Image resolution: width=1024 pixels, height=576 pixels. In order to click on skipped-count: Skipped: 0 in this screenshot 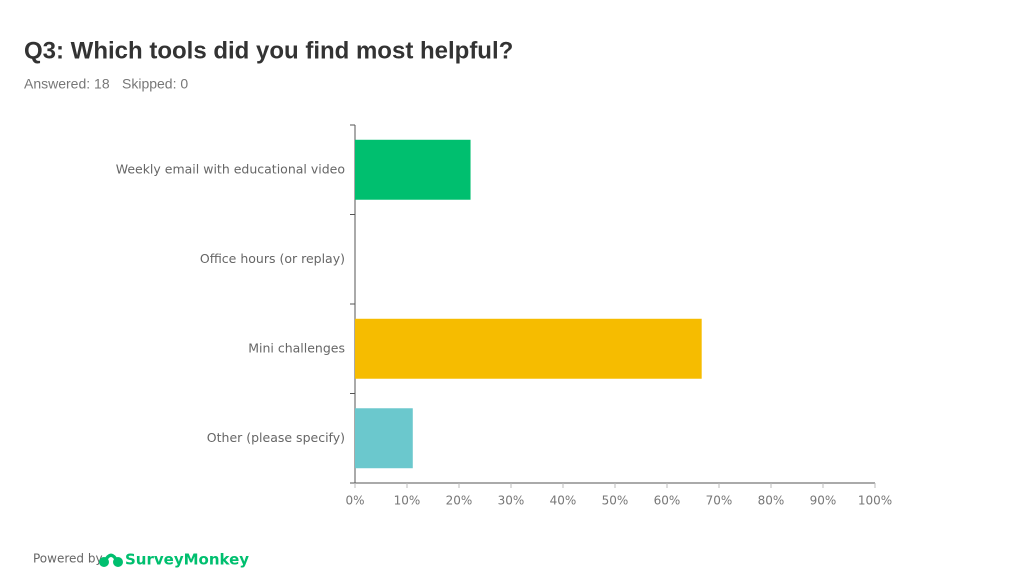, I will do `click(155, 84)`.